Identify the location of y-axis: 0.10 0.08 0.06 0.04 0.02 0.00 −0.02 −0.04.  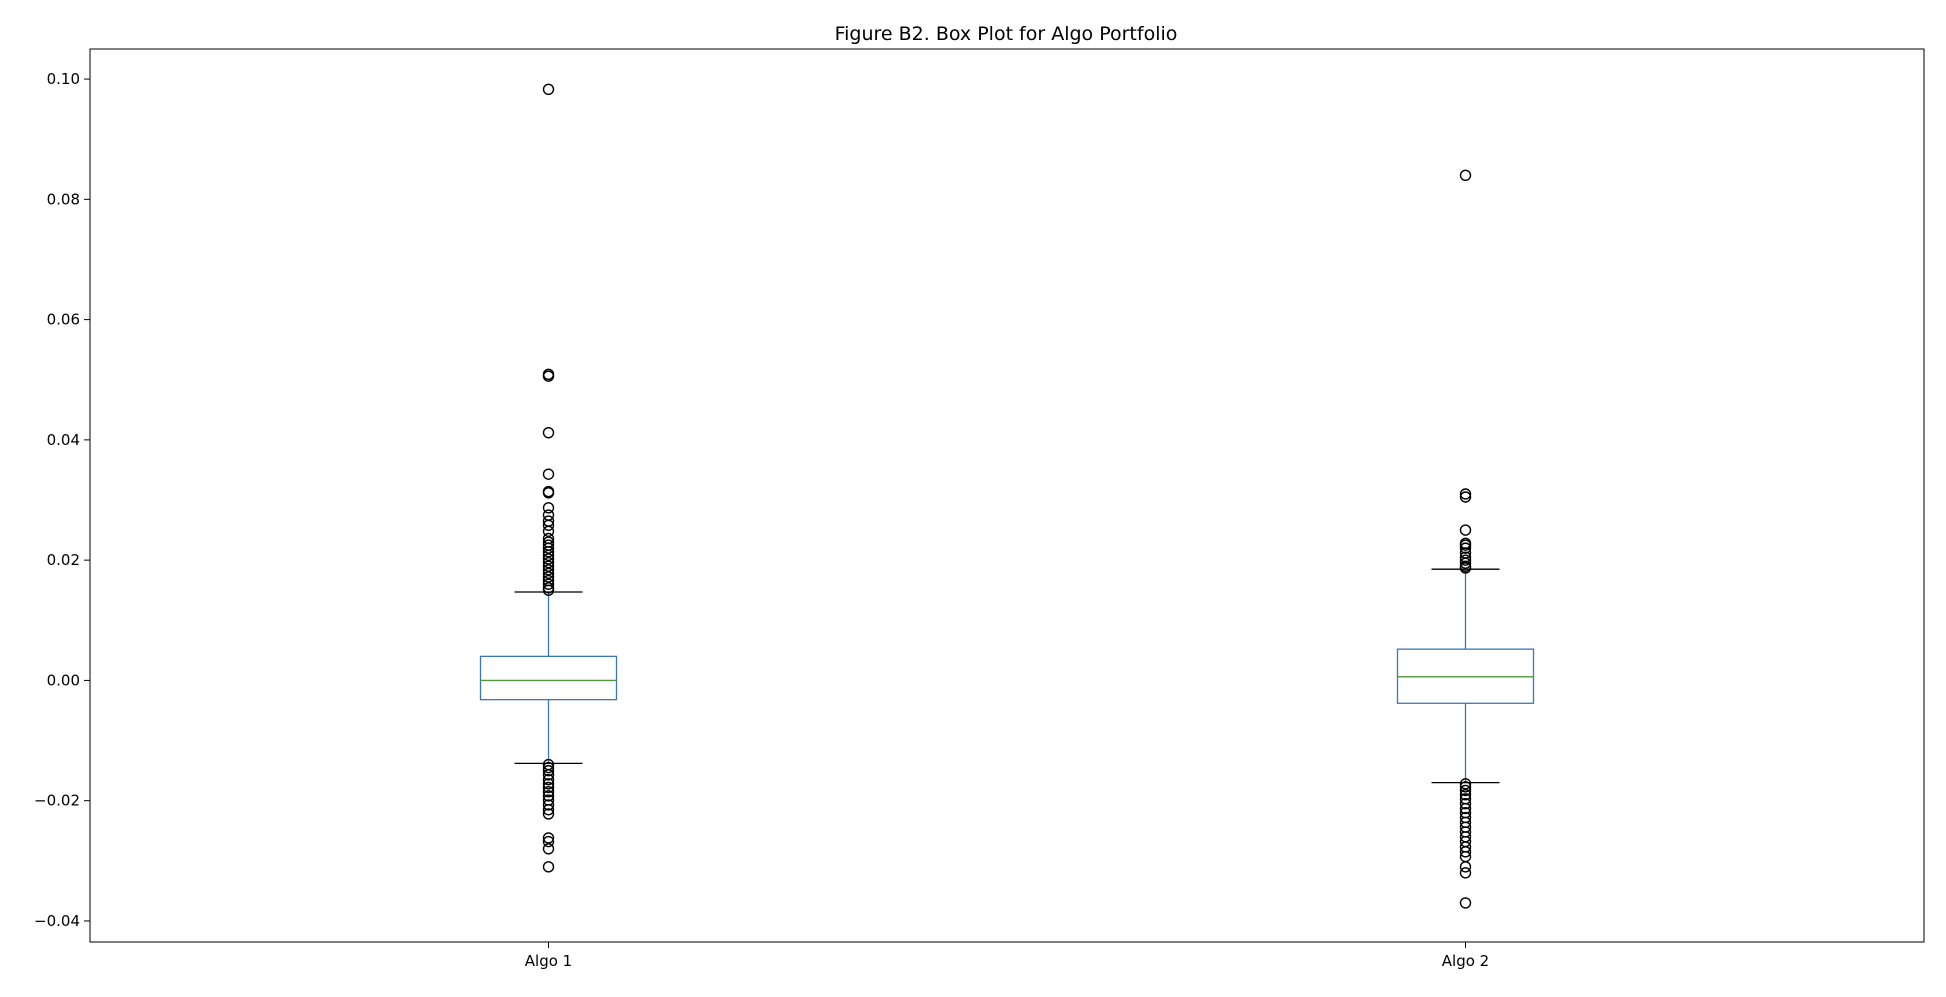
(62, 500).